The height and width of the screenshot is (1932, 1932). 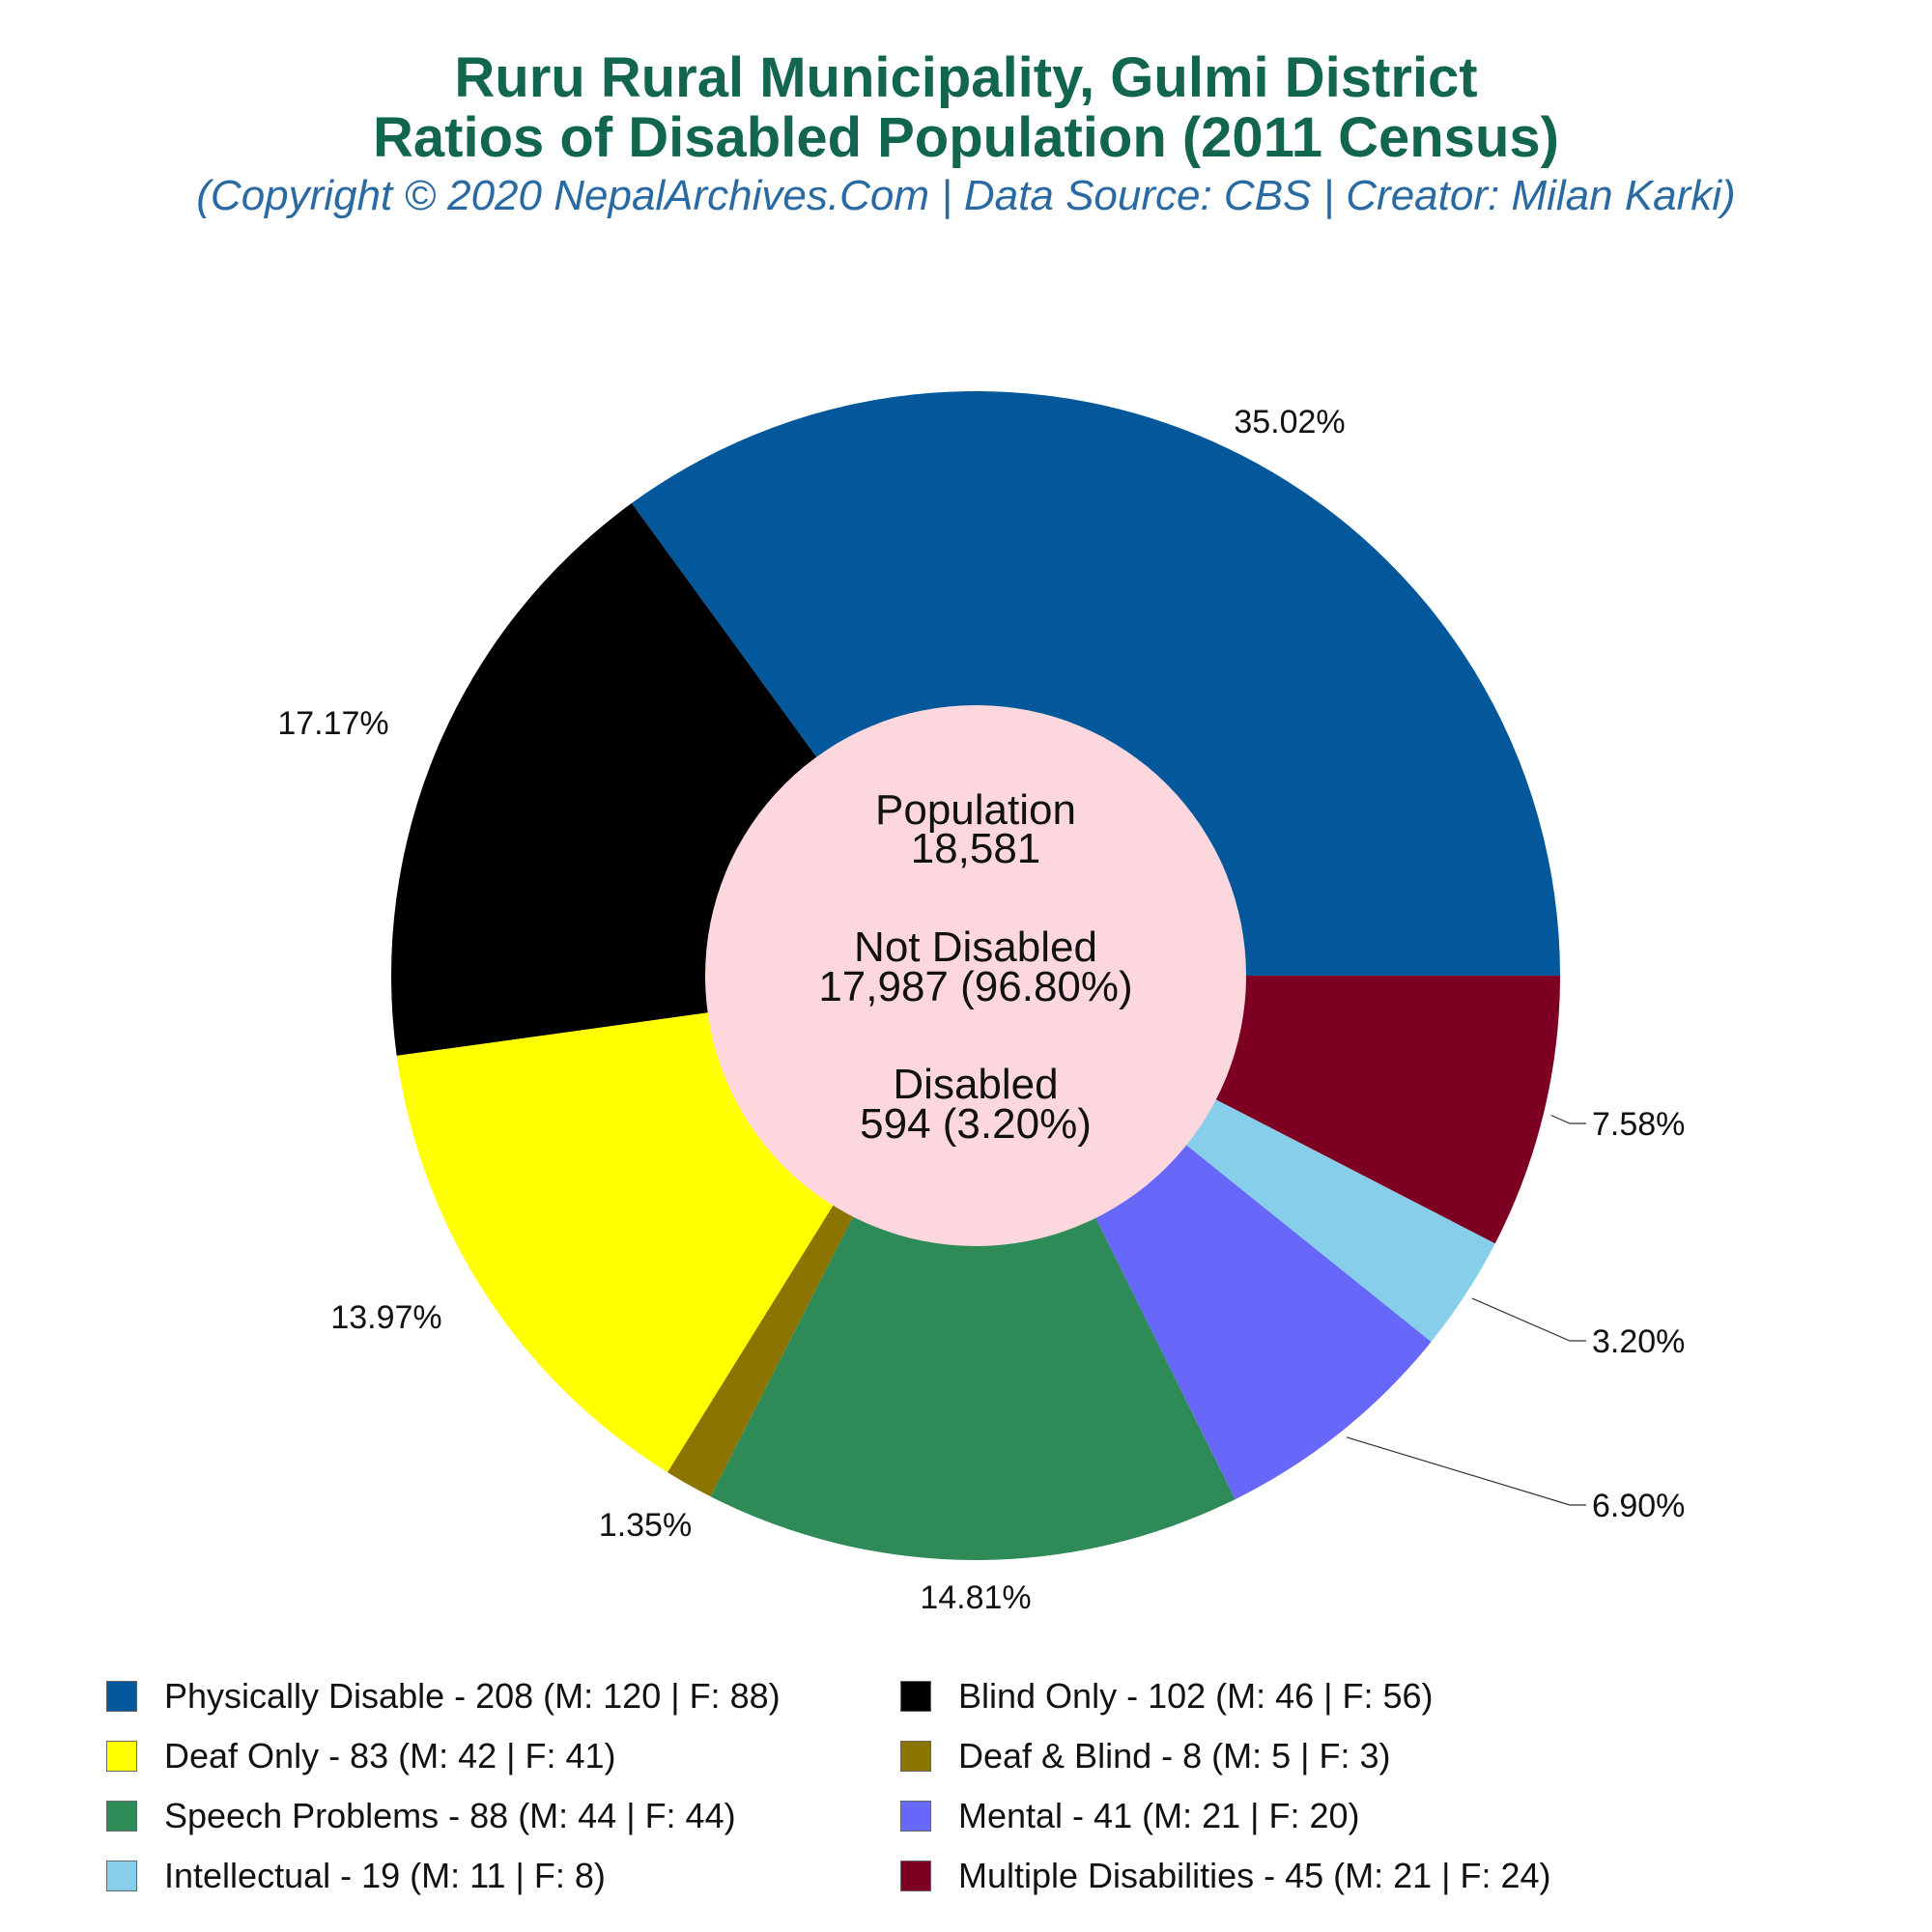 I want to click on center-disabled-value: 594 (3.20%), so click(x=976, y=1124).